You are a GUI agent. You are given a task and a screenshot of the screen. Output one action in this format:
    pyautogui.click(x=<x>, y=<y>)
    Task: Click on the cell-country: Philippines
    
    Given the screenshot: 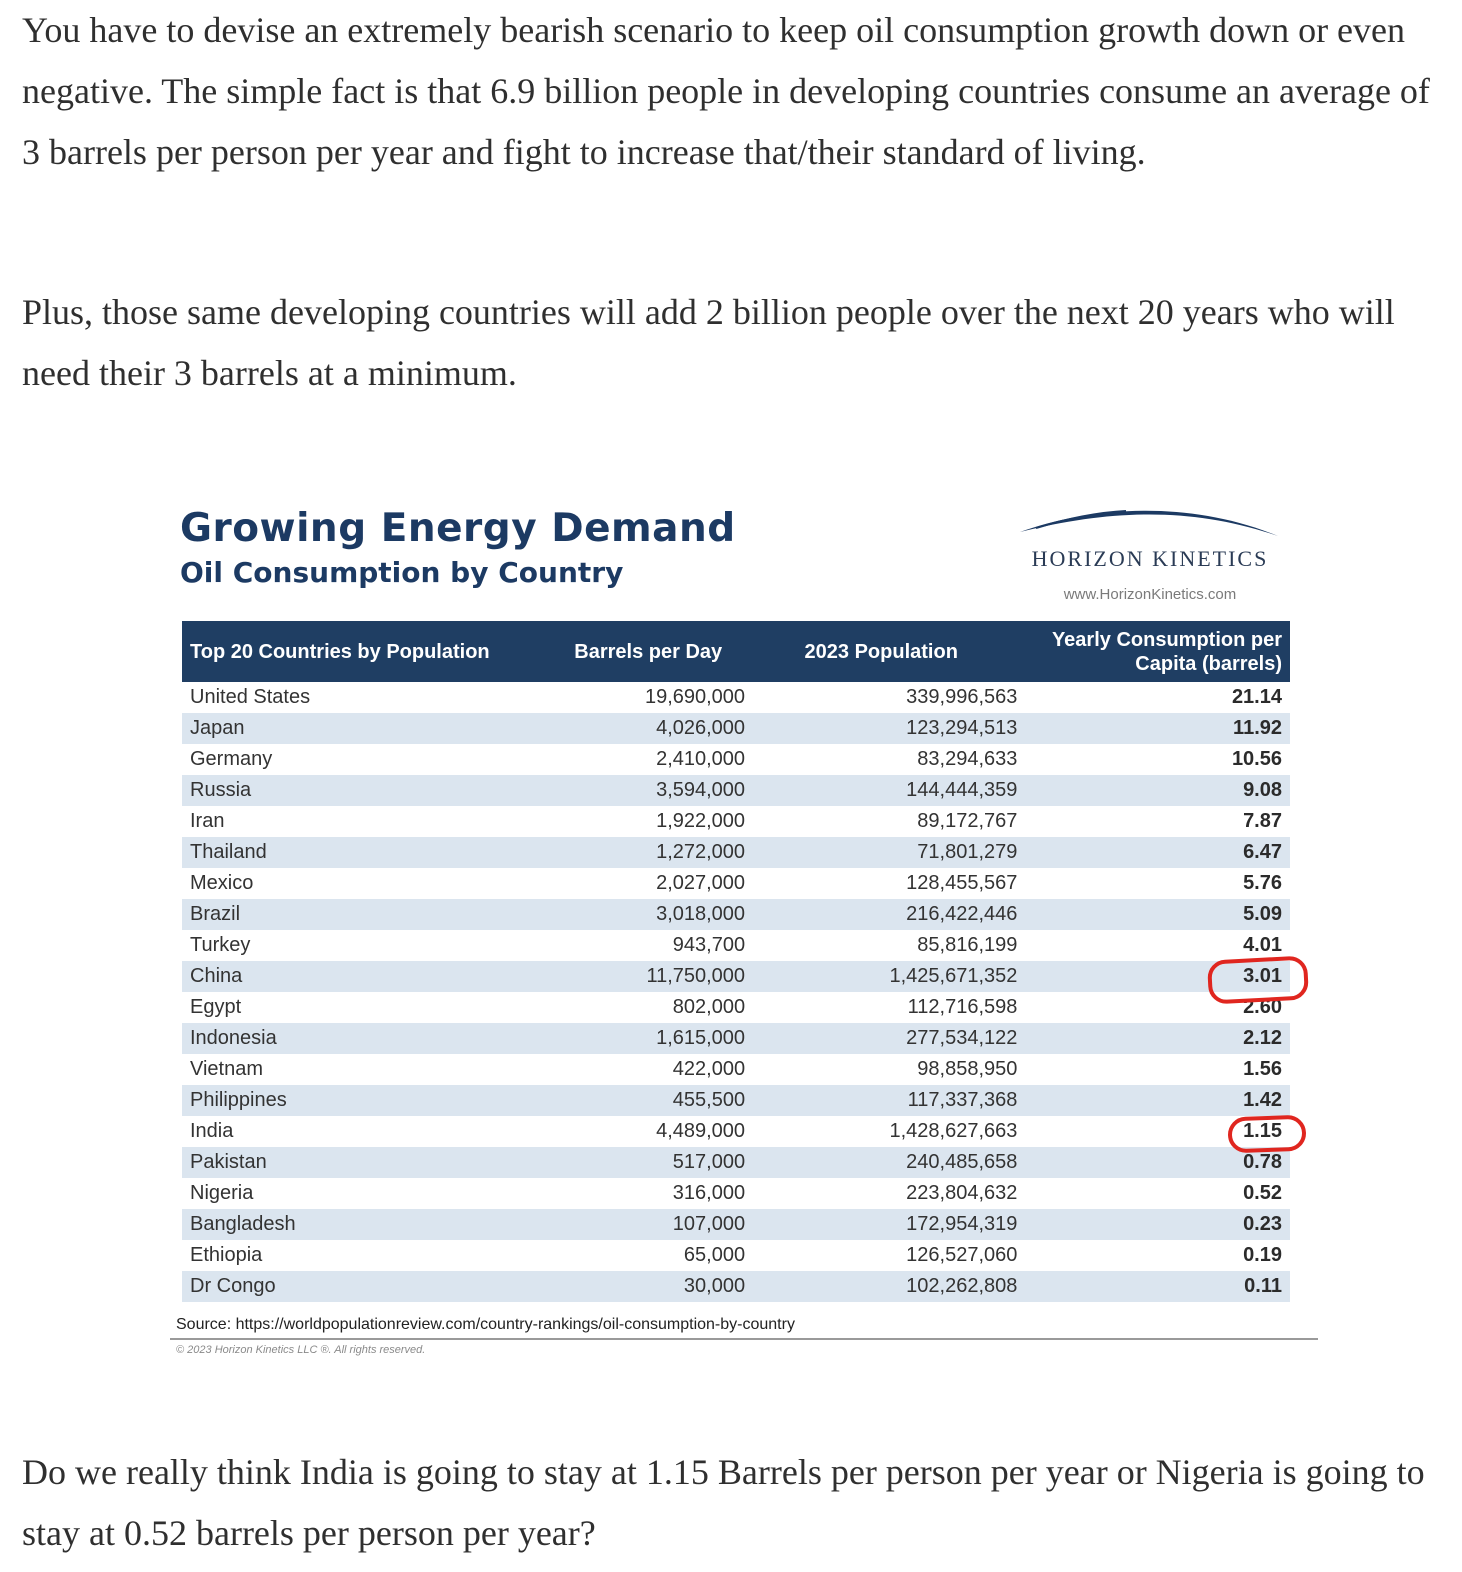 What is the action you would take?
    pyautogui.click(x=367, y=1100)
    